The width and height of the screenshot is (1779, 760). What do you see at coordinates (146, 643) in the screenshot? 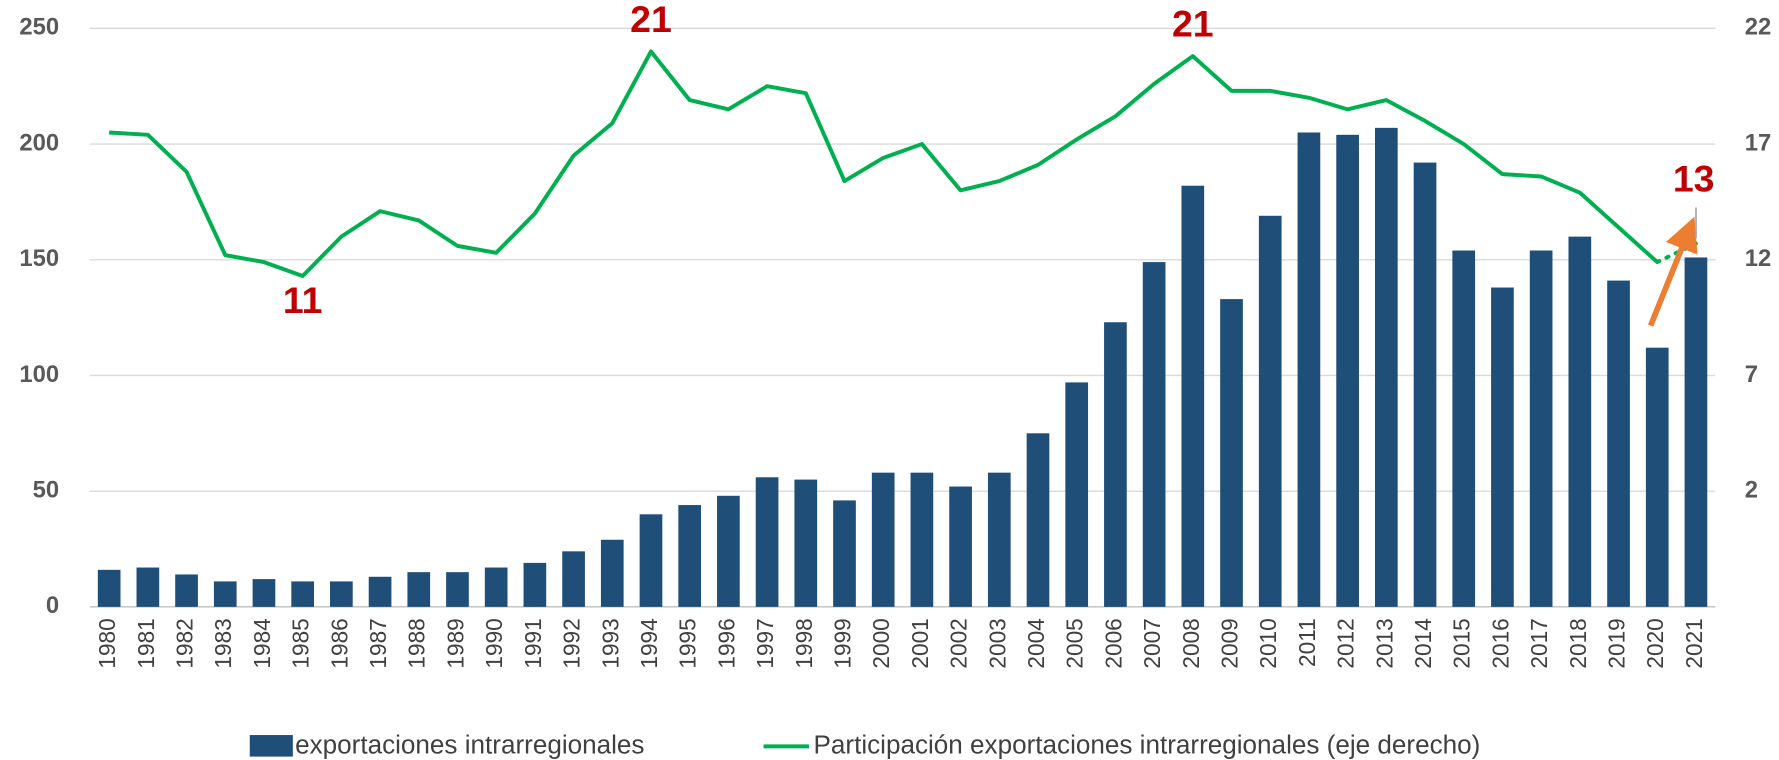
I see `x-tick-label: 1981` at bounding box center [146, 643].